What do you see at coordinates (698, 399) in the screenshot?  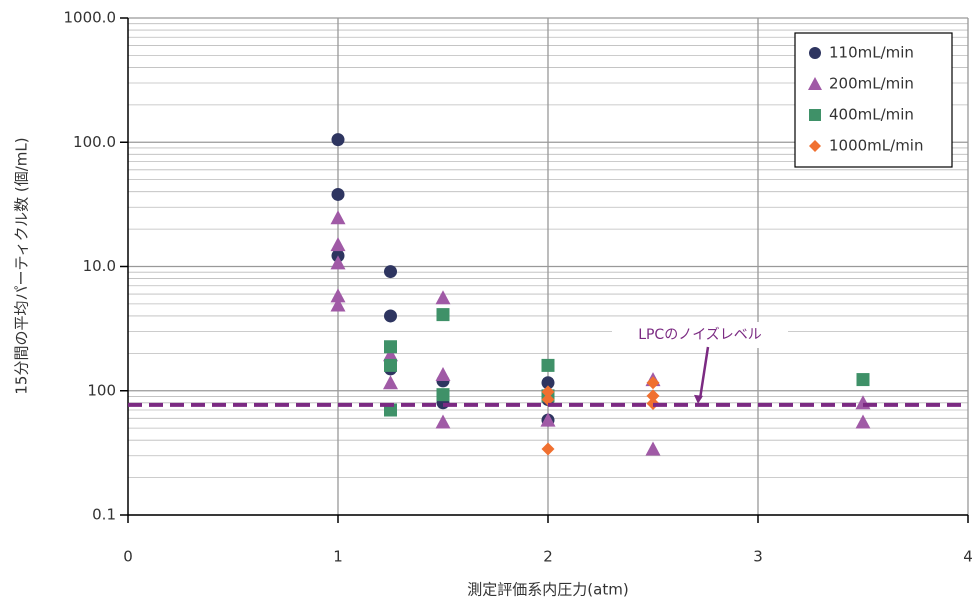 I see `annotation-arrowhead` at bounding box center [698, 399].